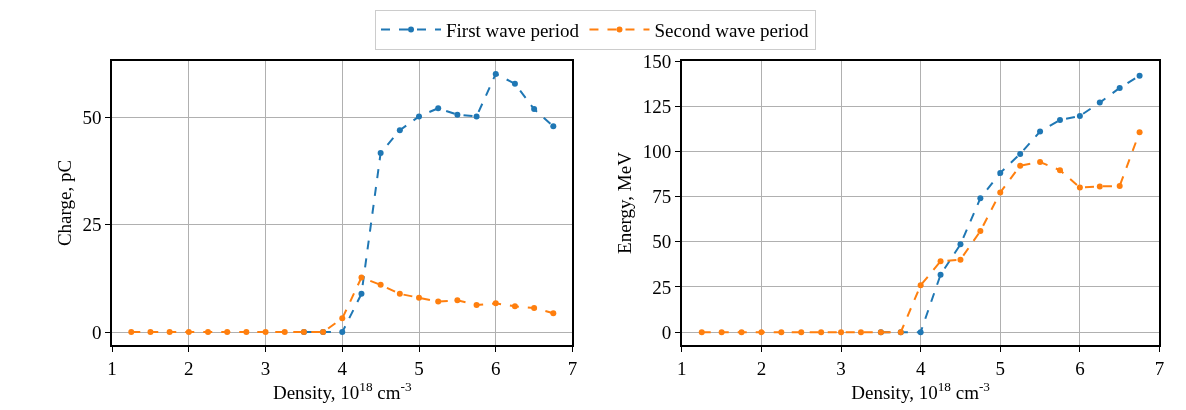 The image size is (1186, 410). Describe the element at coordinates (657, 152) in the screenshot. I see `y-tick-label: 100` at that location.